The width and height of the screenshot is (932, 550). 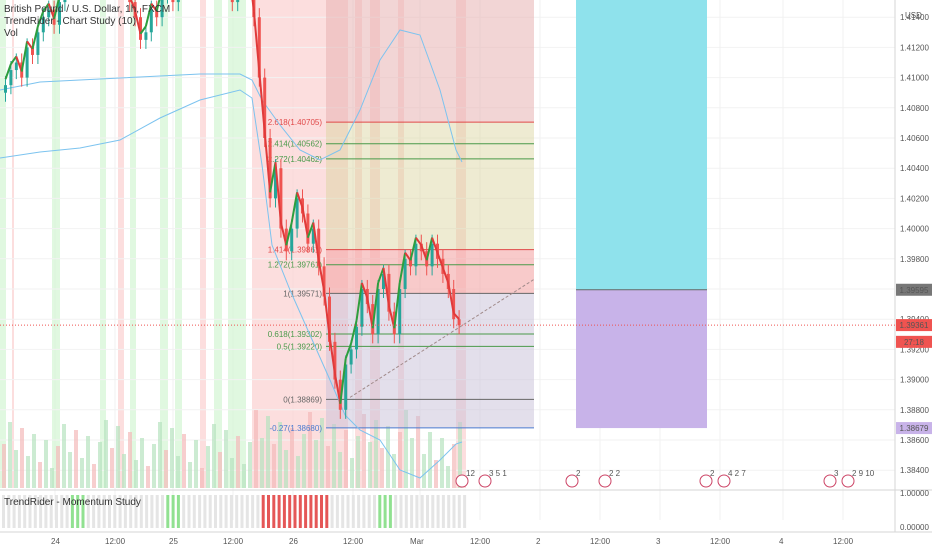 I want to click on symbol-title: British Pound / U.S. Dollar, 1h, FXCM, so click(x=87, y=9).